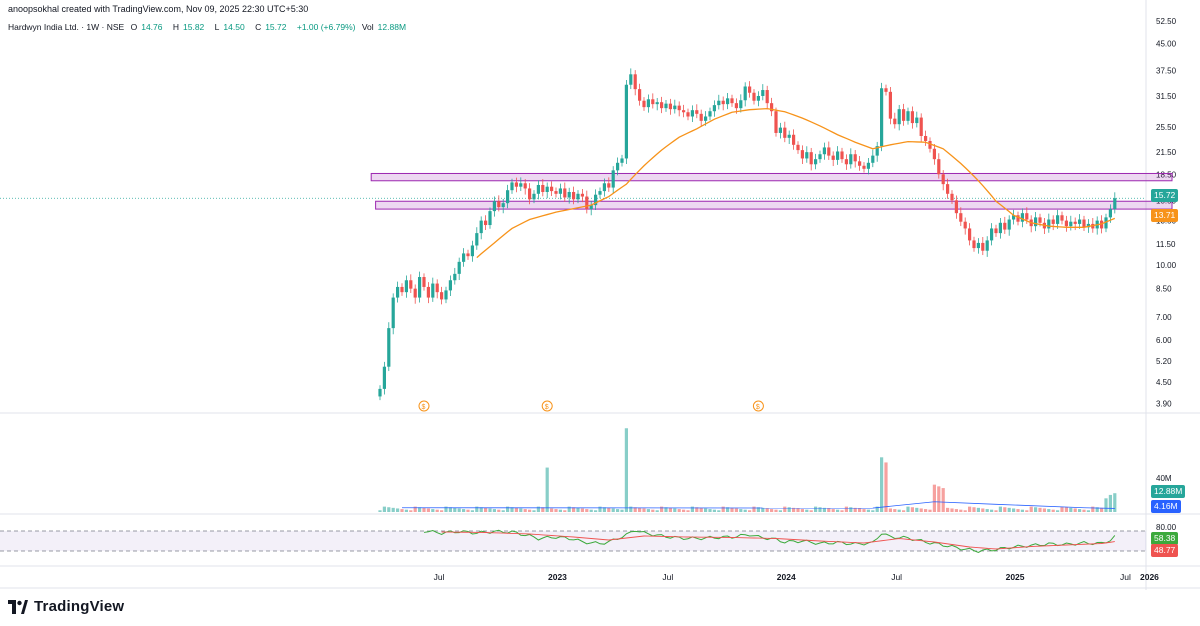  Describe the element at coordinates (778, 540) in the screenshot. I see `rsi-ma-line` at that location.